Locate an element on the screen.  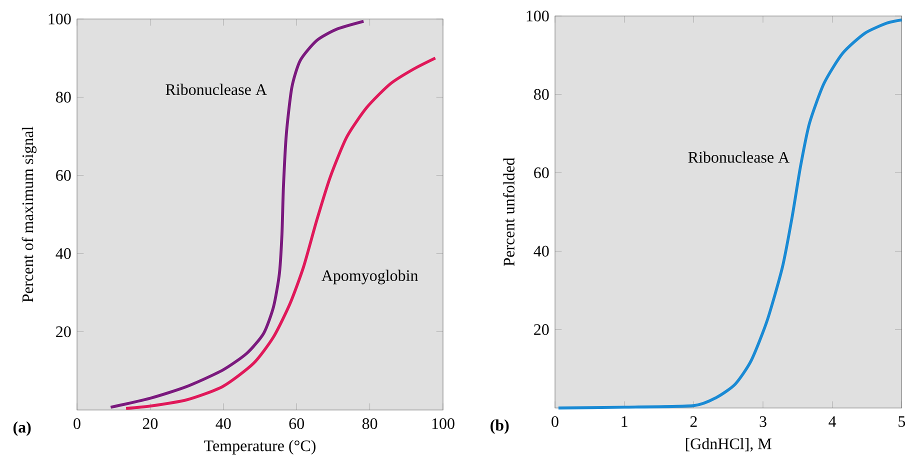
x-tick-label: 80 is located at coordinates (370, 424).